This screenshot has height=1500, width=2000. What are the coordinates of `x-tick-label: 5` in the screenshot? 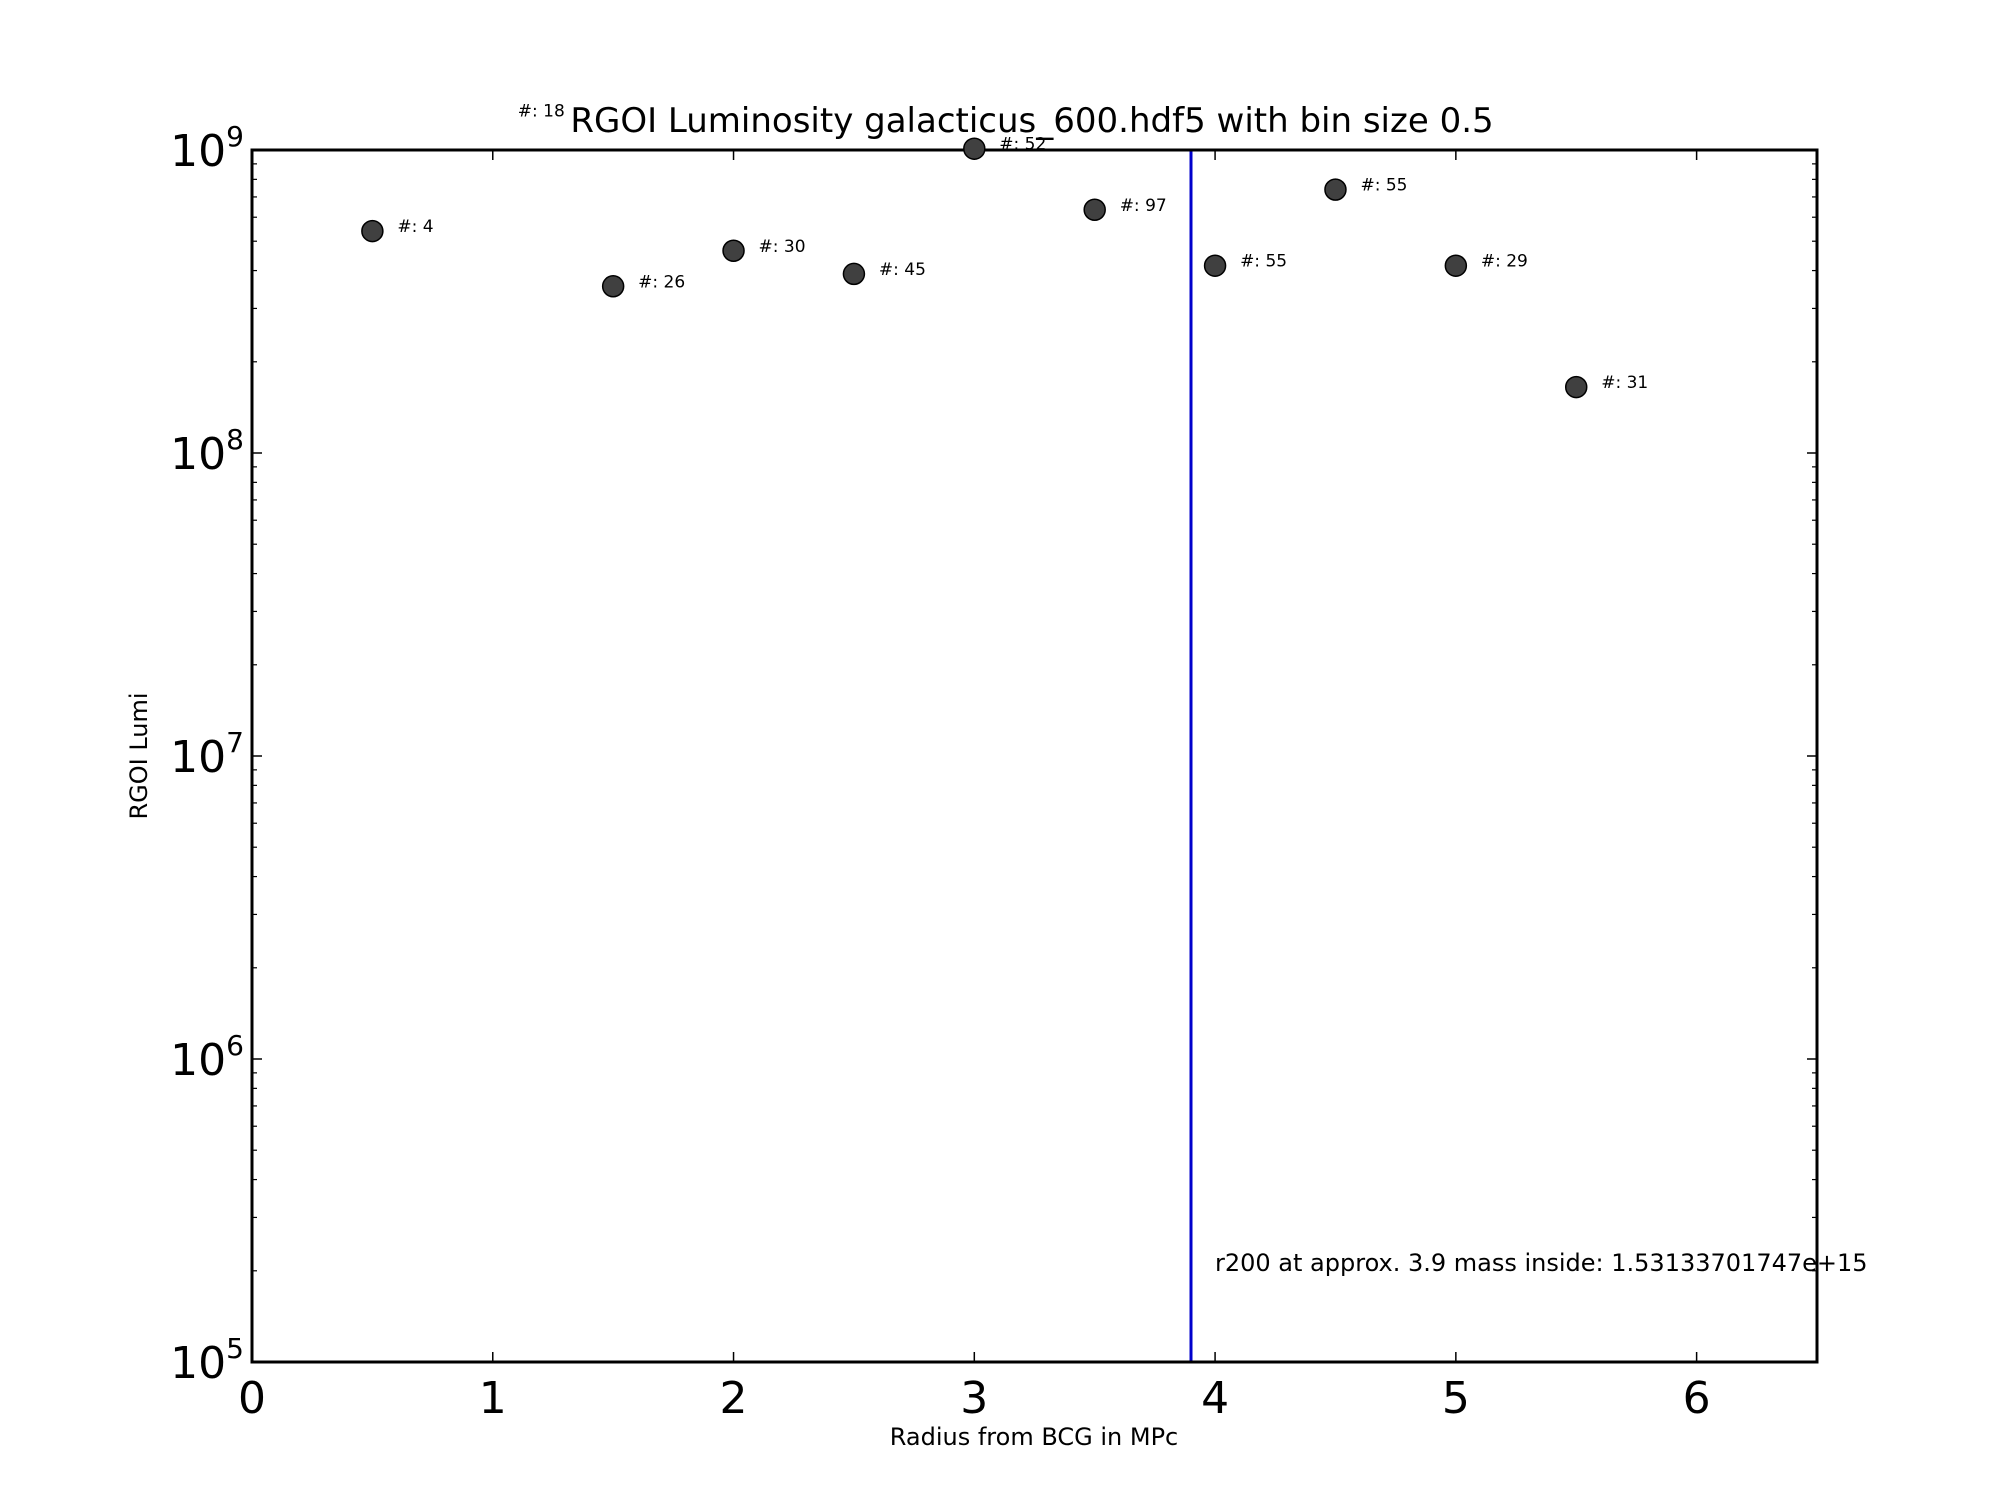 It's located at (1456, 1398).